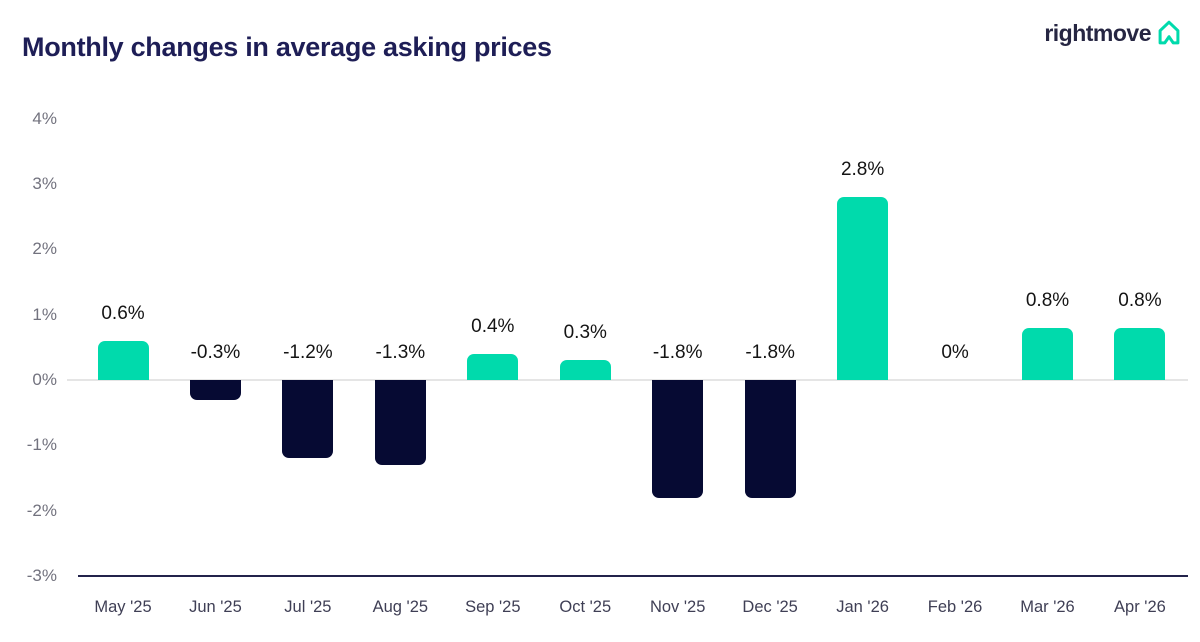  Describe the element at coordinates (215, 607) in the screenshot. I see `x-axis-label-jun-25: Jun '25` at that location.